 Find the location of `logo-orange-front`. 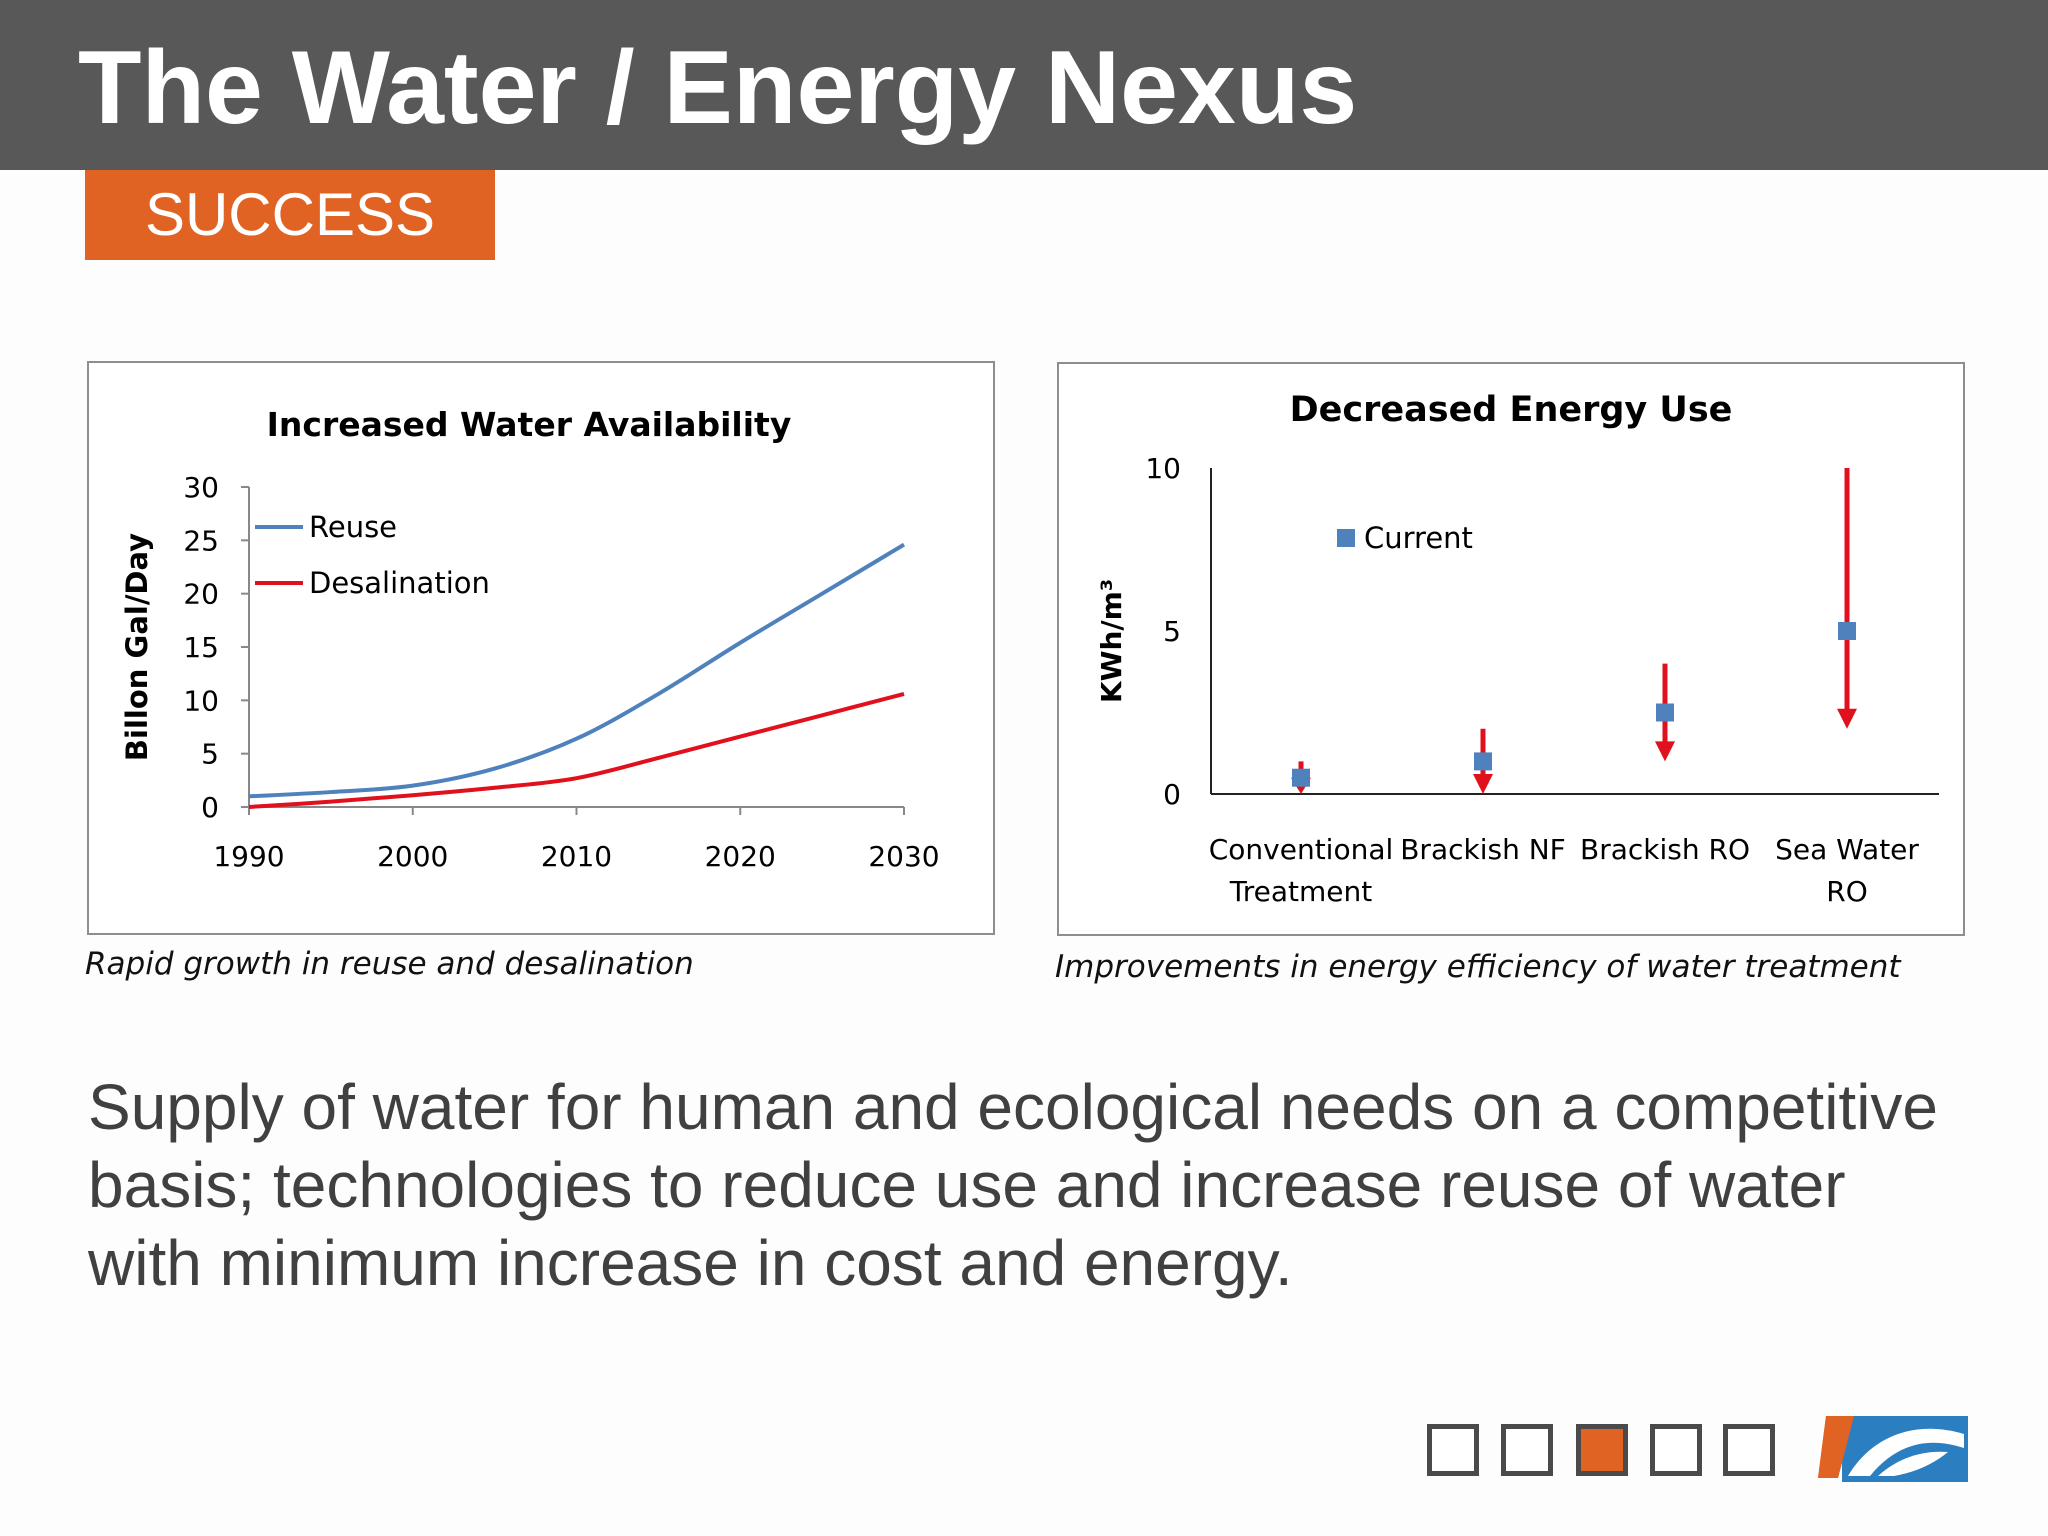

logo-orange-front is located at coordinates (1836, 1447).